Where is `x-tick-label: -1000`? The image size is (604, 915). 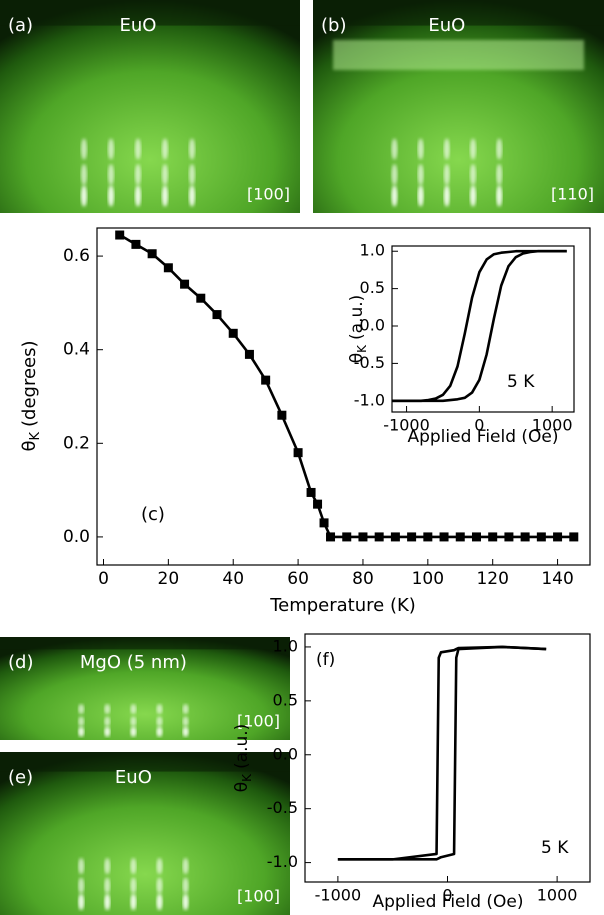
x-tick-label: -1000 is located at coordinates (406, 425).